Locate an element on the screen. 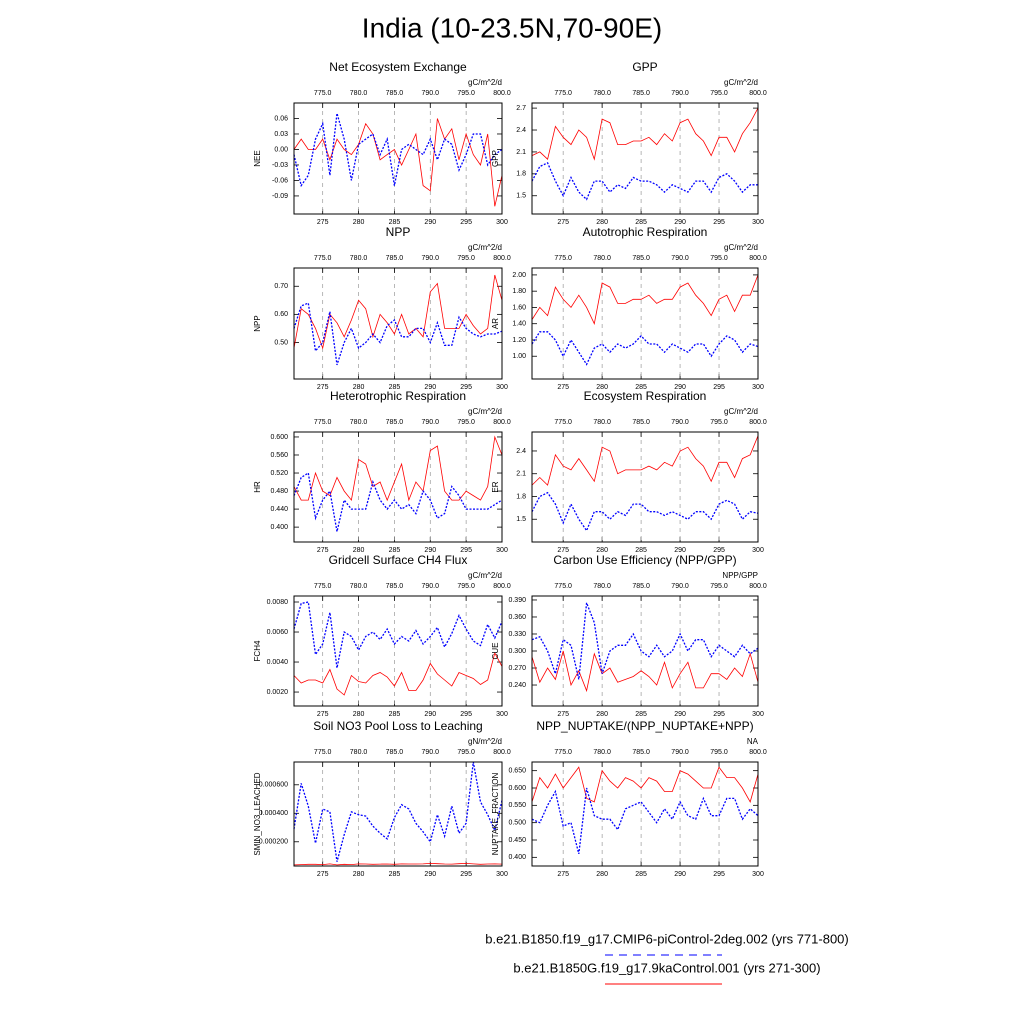 The image size is (1024, 1024). y-axis-label: SMIN_NO3_LEACHED is located at coordinates (257, 813).